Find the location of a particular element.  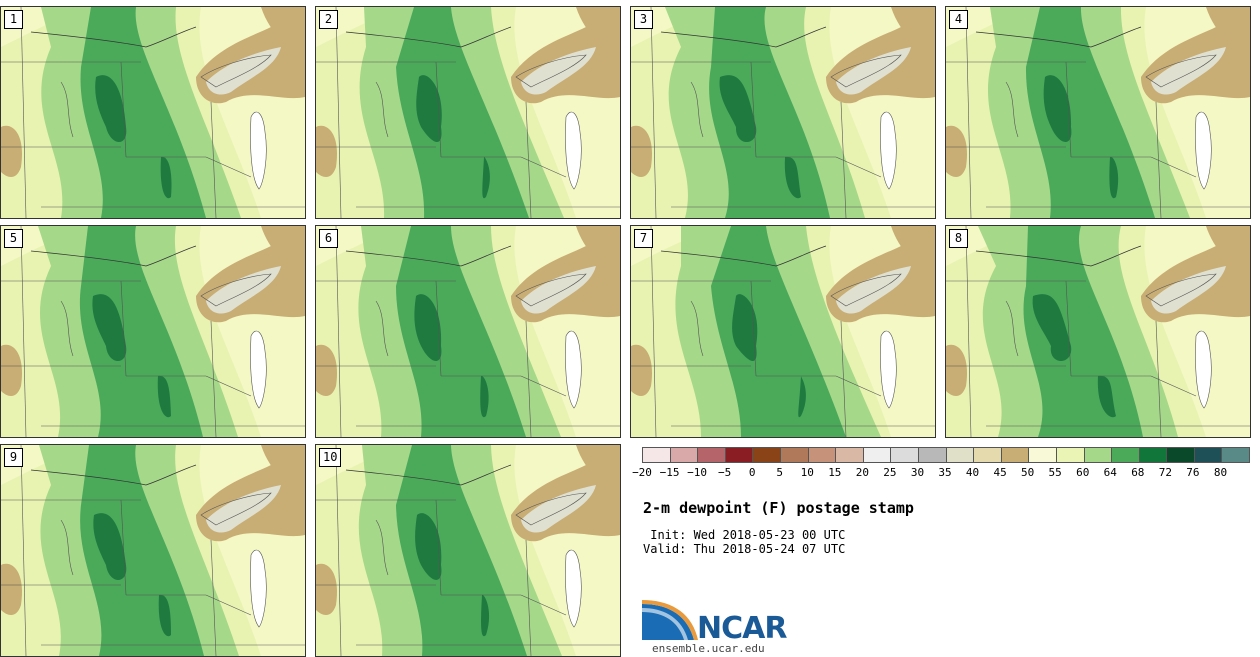

colorbar-tick-label: −10 is located at coordinates (697, 472).